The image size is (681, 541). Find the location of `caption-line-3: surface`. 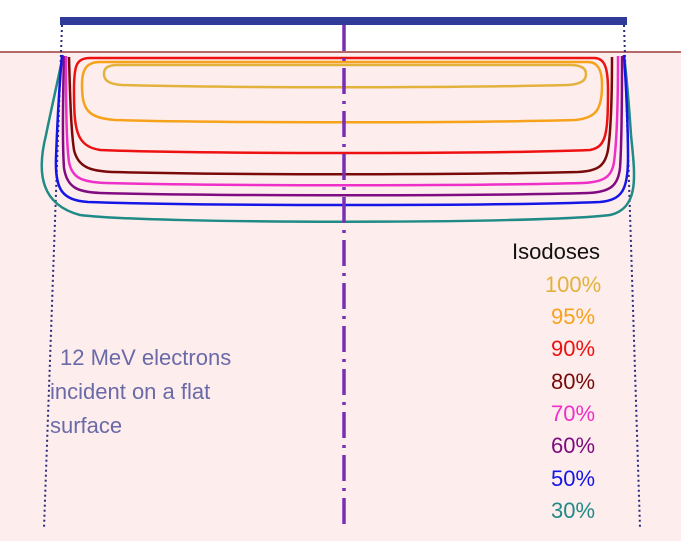

caption-line-3: surface is located at coordinates (86, 425).